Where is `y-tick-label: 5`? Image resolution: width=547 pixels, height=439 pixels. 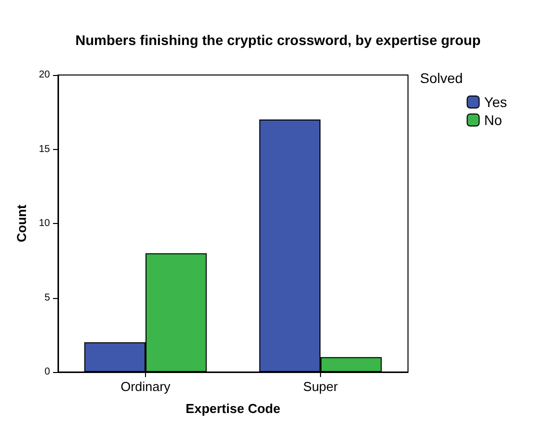 y-tick-label: 5 is located at coordinates (47, 298).